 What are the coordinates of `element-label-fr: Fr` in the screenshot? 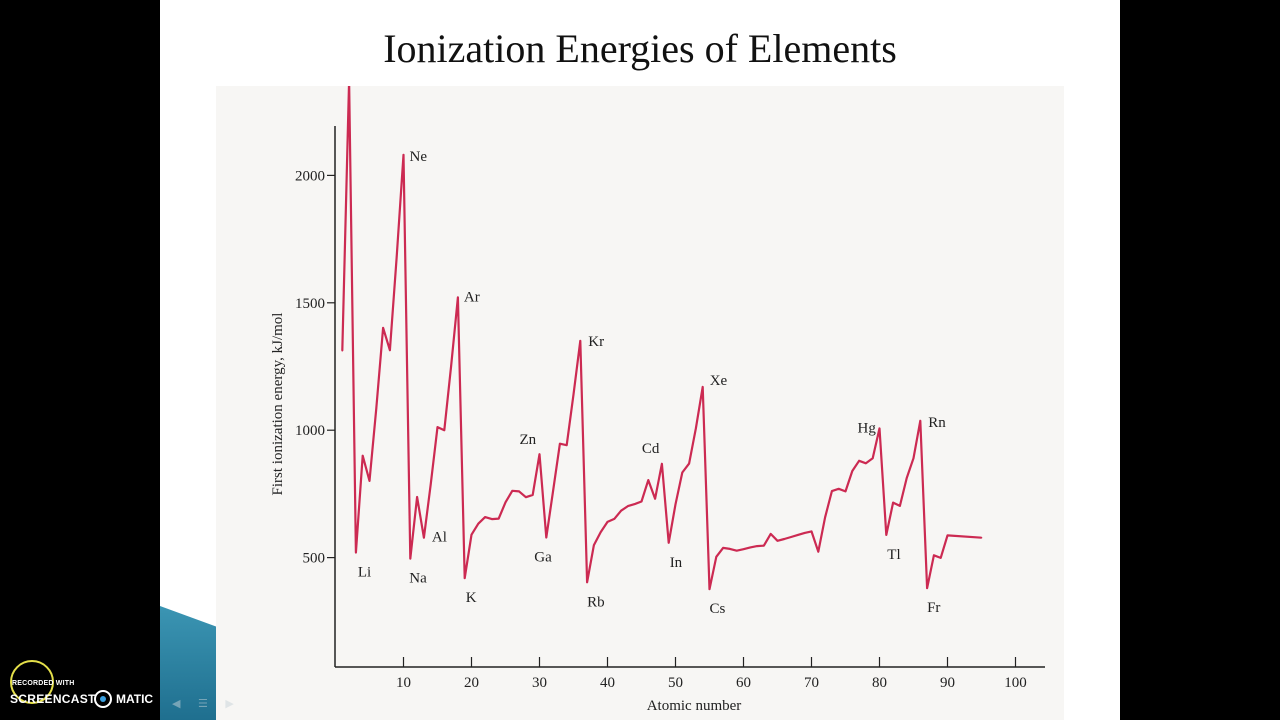 It's located at (933, 608).